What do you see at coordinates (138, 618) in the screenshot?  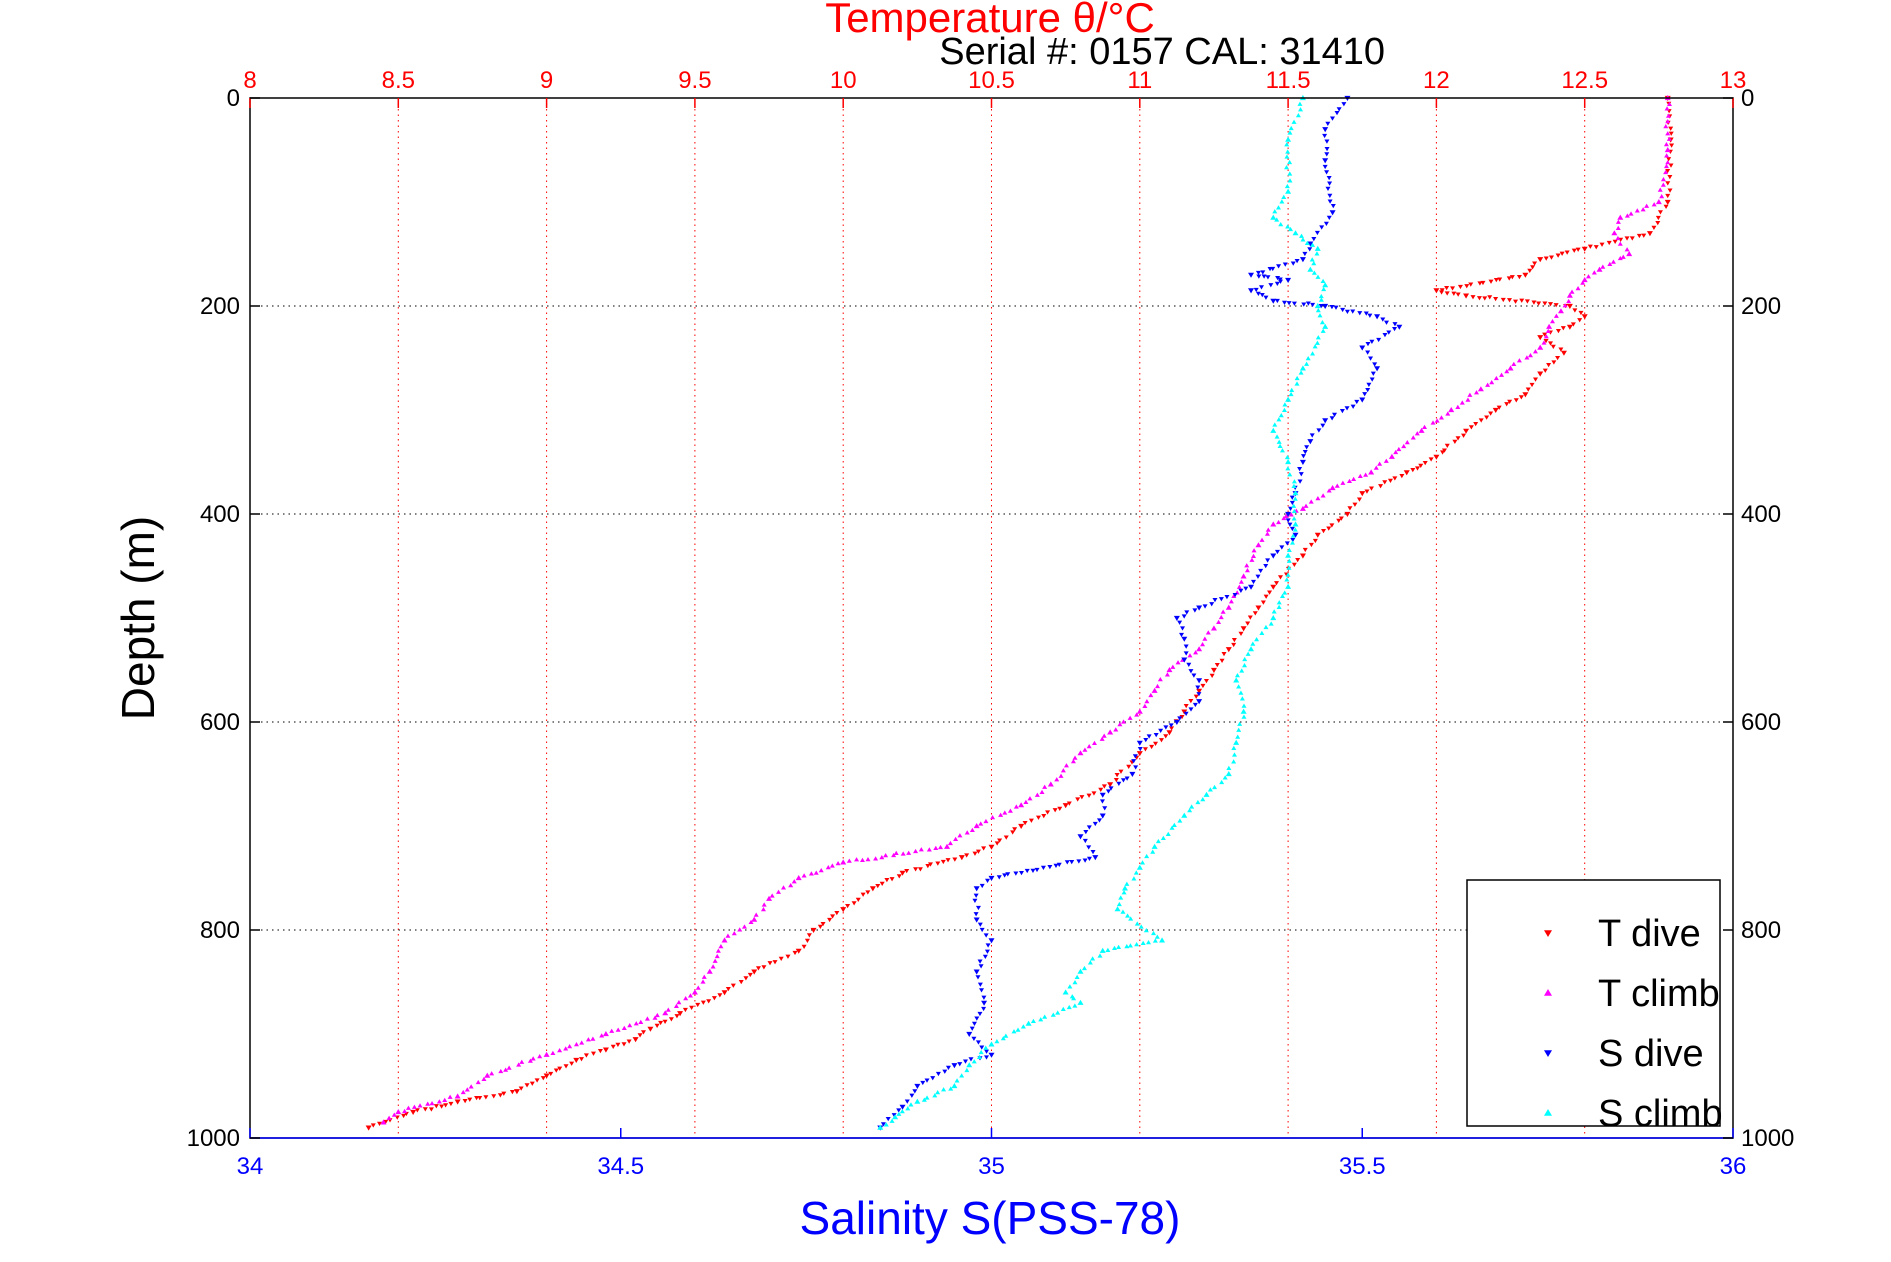 I see `depth-axis-label: Depth (m)` at bounding box center [138, 618].